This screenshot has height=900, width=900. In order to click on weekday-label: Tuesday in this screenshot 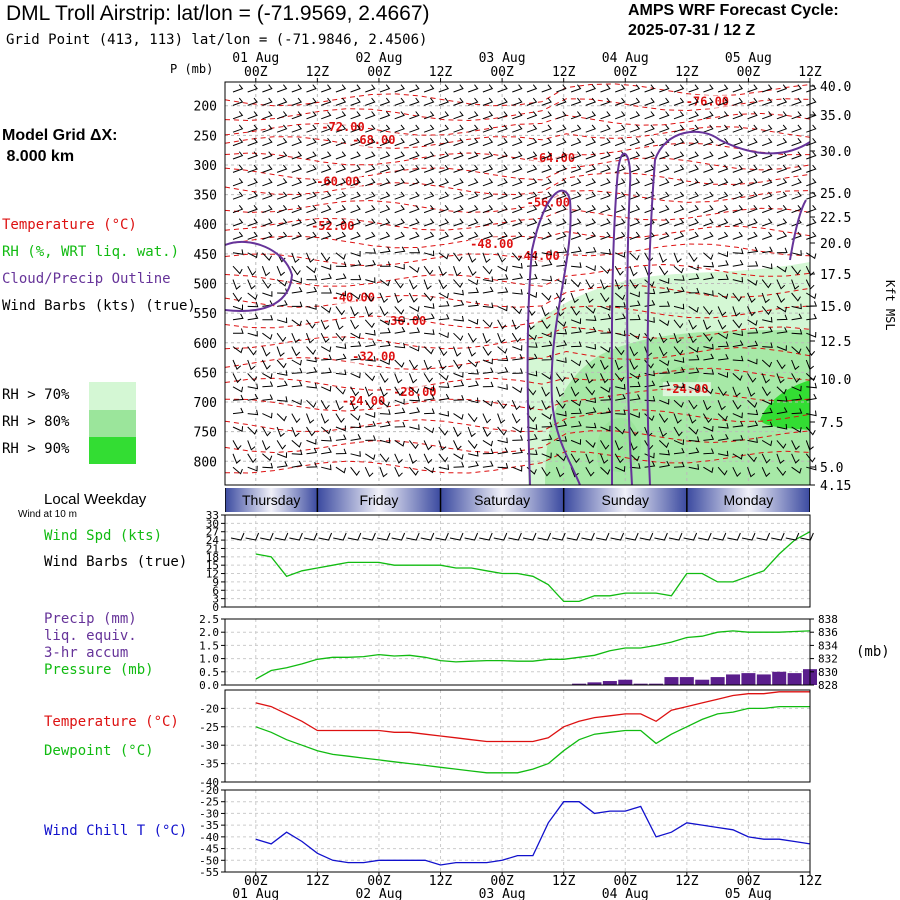, I will do `click(871, 500)`.